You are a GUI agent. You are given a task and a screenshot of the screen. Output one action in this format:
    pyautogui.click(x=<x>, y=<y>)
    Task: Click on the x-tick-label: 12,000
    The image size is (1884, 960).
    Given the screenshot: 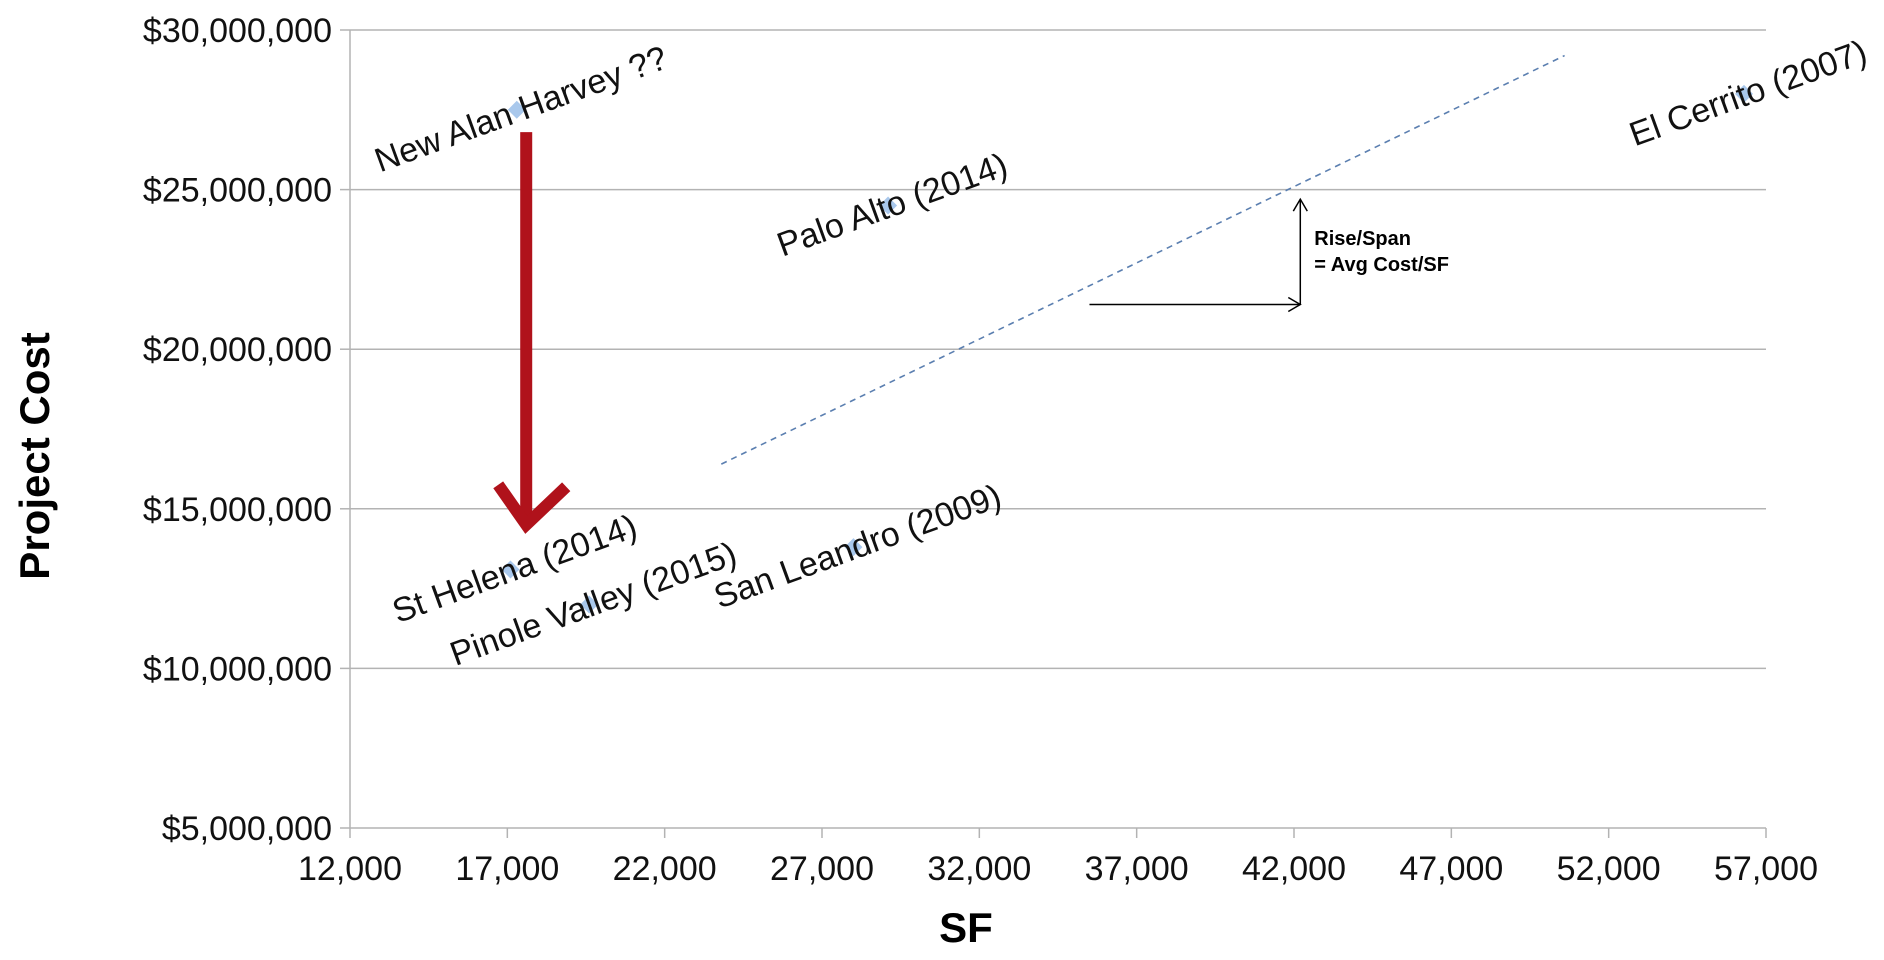 What is the action you would take?
    pyautogui.click(x=350, y=869)
    